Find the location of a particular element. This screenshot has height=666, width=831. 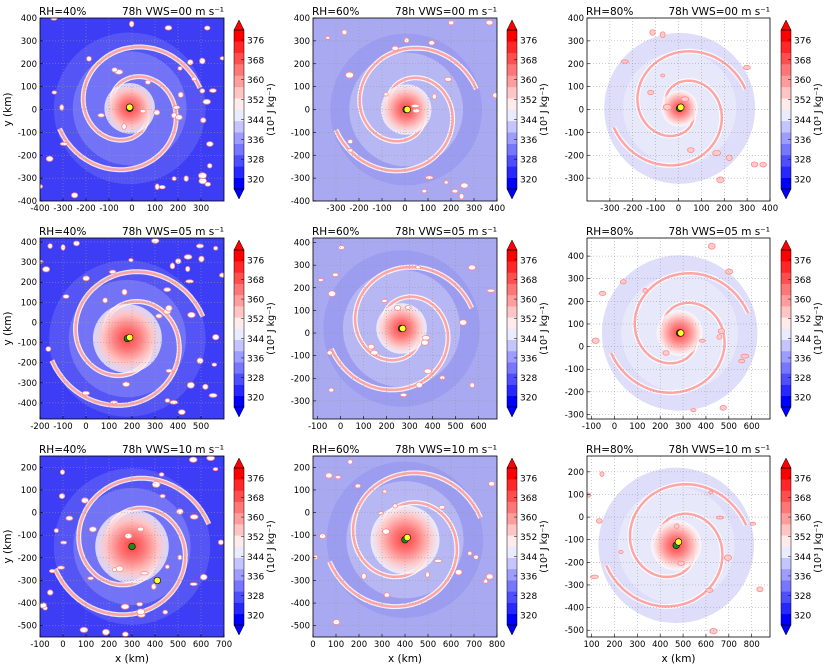

x-tick-label: 200 is located at coordinates (660, 427).